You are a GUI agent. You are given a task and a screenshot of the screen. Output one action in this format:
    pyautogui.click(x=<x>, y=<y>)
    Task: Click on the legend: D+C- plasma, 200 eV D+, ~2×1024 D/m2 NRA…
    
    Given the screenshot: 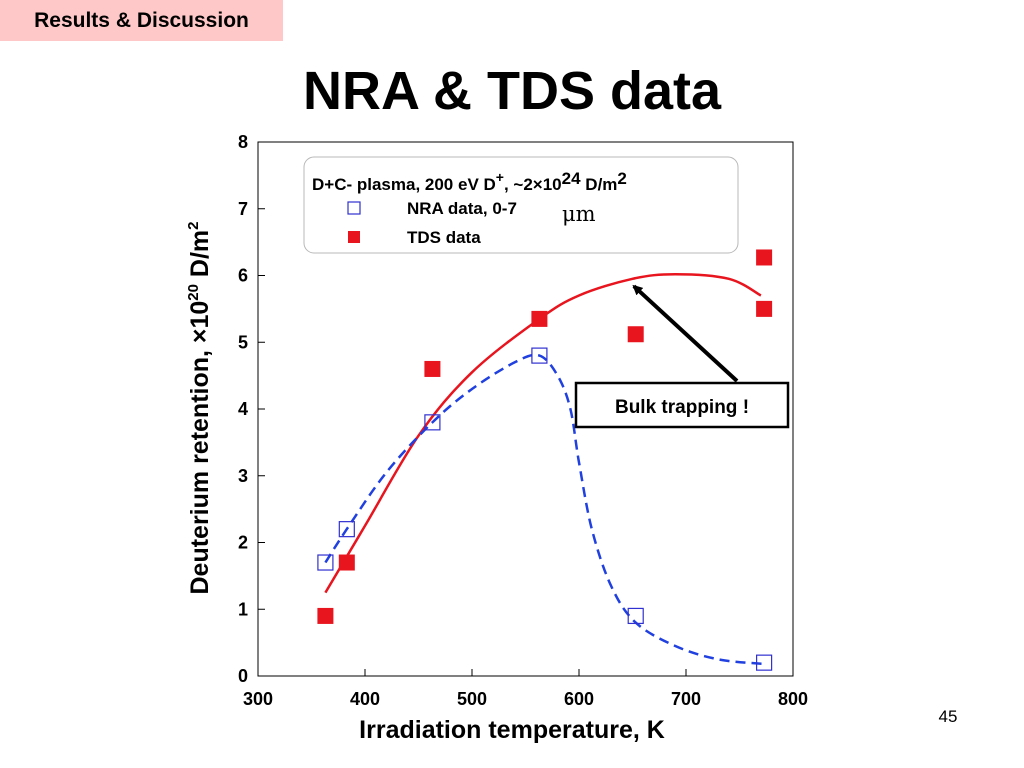 What is the action you would take?
    pyautogui.click(x=521, y=205)
    